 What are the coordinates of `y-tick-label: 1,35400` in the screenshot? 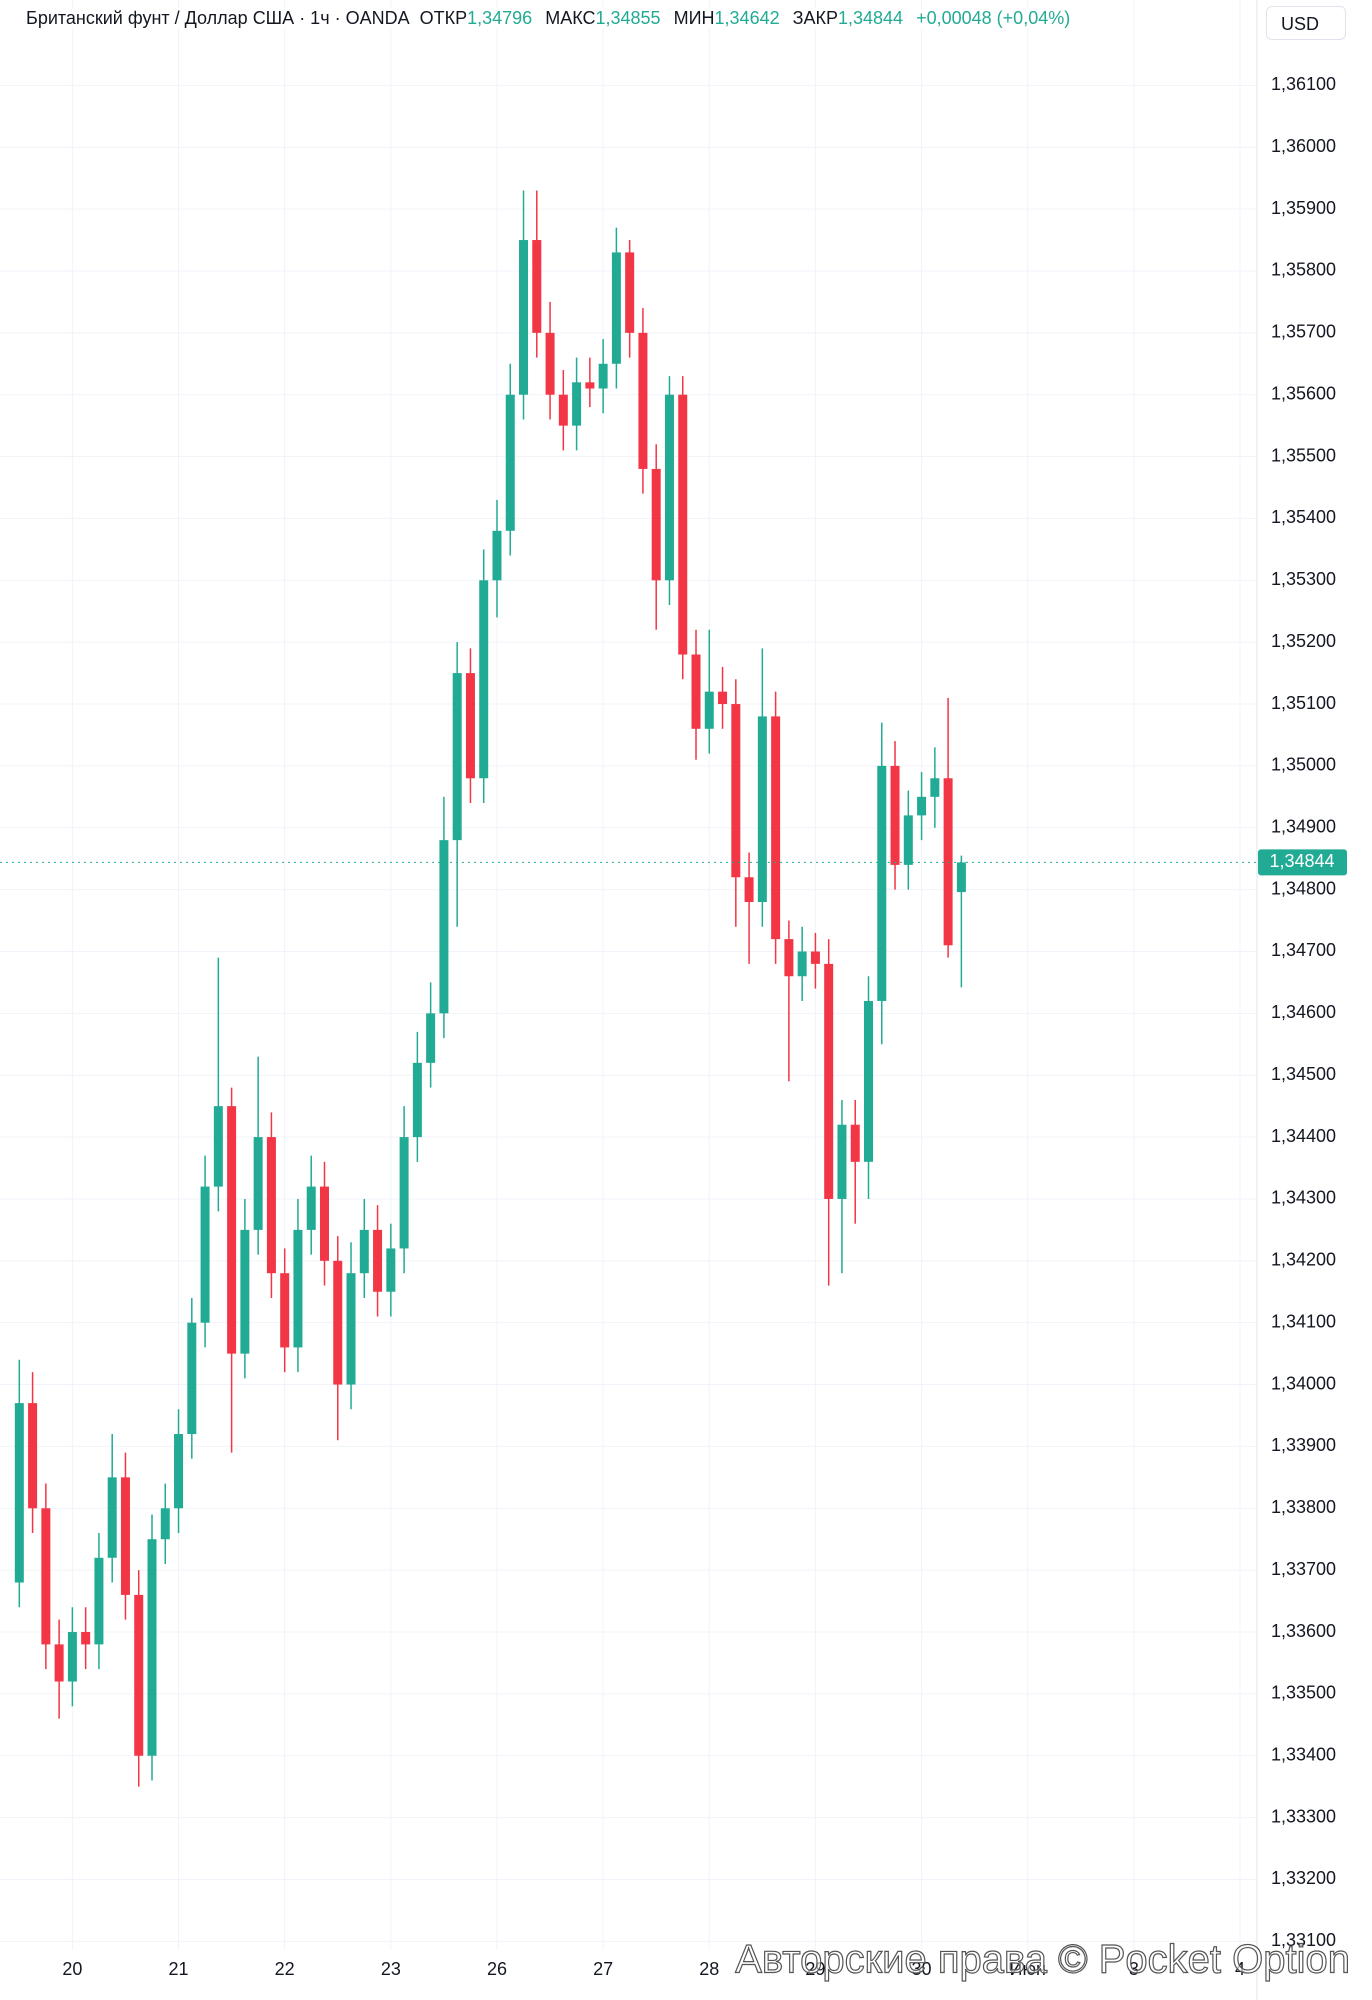 It's located at (1303, 517).